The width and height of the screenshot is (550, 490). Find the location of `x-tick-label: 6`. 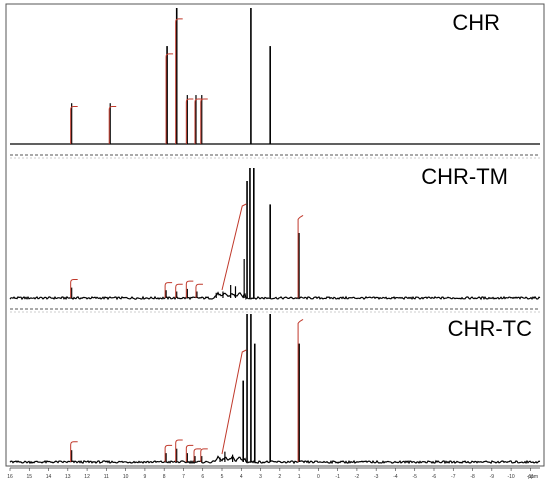

x-tick-label: 6 is located at coordinates (202, 477).